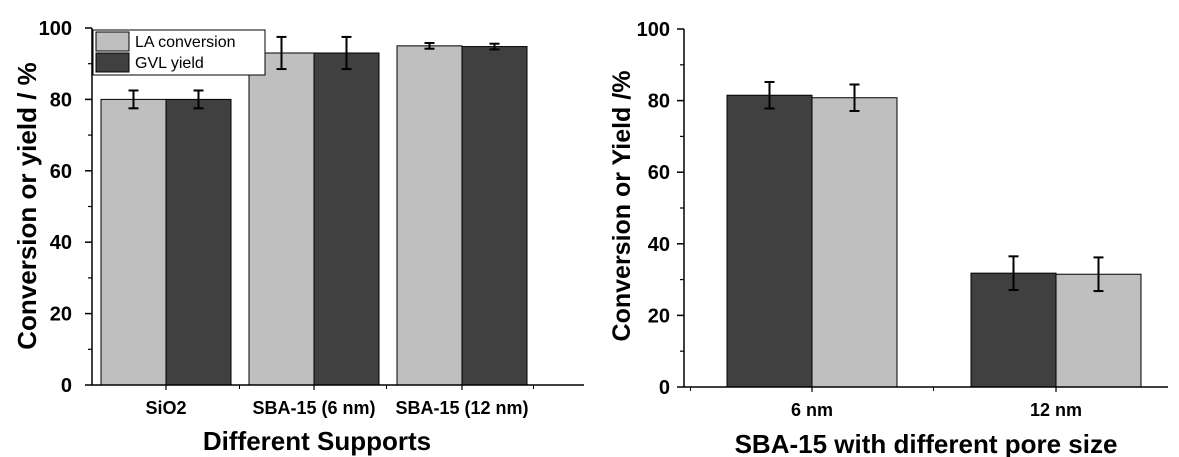 The image size is (1179, 457). I want to click on legend-label: LA conversion, so click(185, 42).